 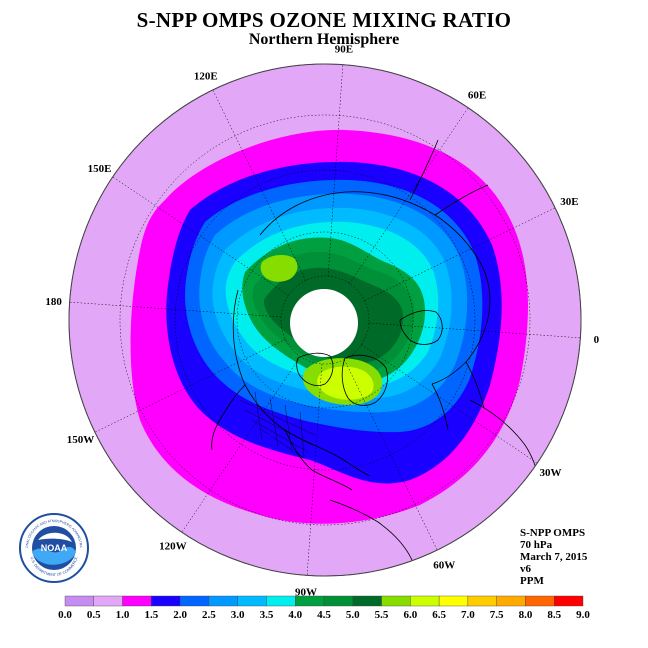 What do you see at coordinates (306, 592) in the screenshot?
I see `longitude-label: 90W` at bounding box center [306, 592].